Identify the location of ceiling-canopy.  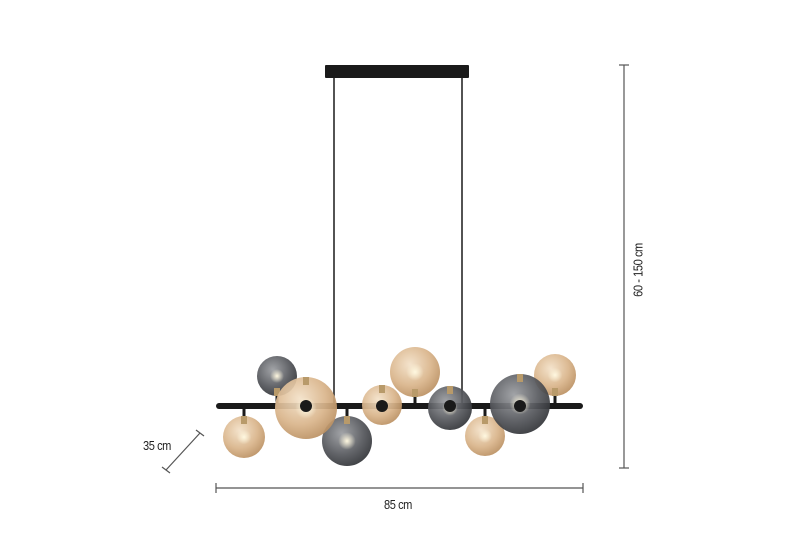
(397, 71).